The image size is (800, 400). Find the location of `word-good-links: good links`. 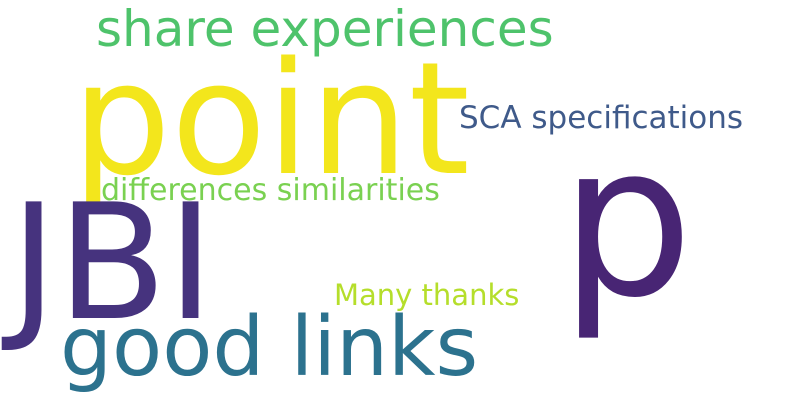

word-good-links: good links is located at coordinates (269, 347).